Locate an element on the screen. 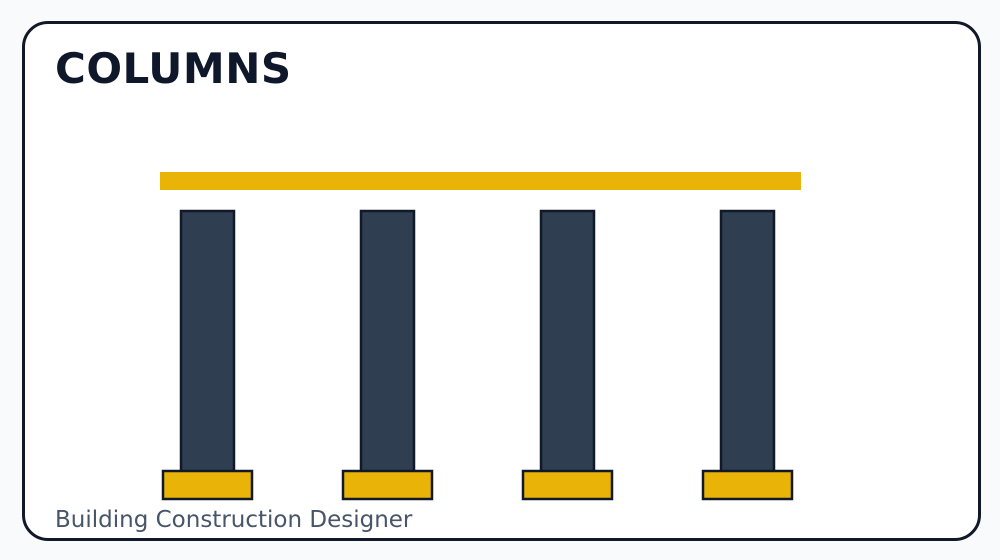  page-title: COLUMNS is located at coordinates (173, 68).